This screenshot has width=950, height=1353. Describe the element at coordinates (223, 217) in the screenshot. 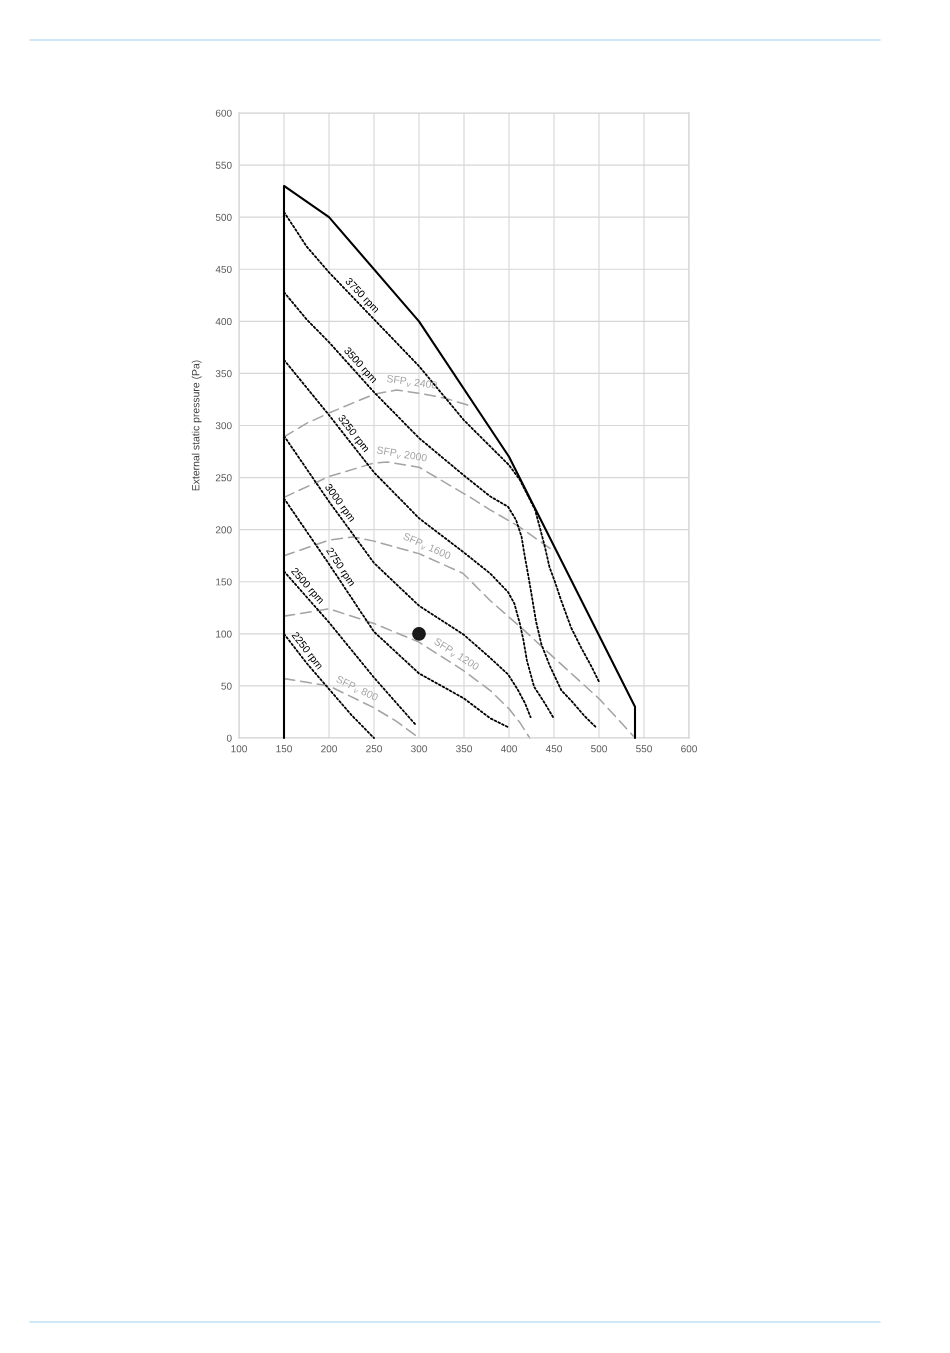

I see `y-tick-label: 500` at that location.